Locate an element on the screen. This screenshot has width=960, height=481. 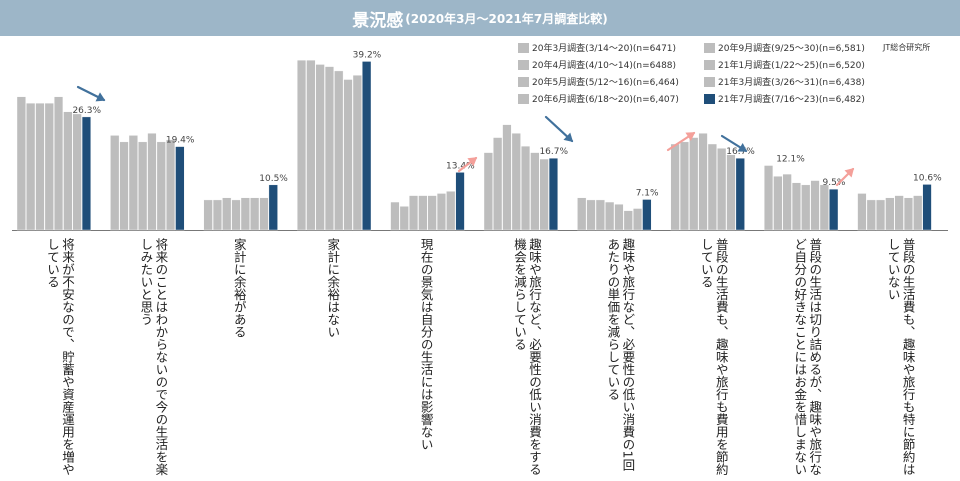
data-label: 9.5% is located at coordinates (834, 183).